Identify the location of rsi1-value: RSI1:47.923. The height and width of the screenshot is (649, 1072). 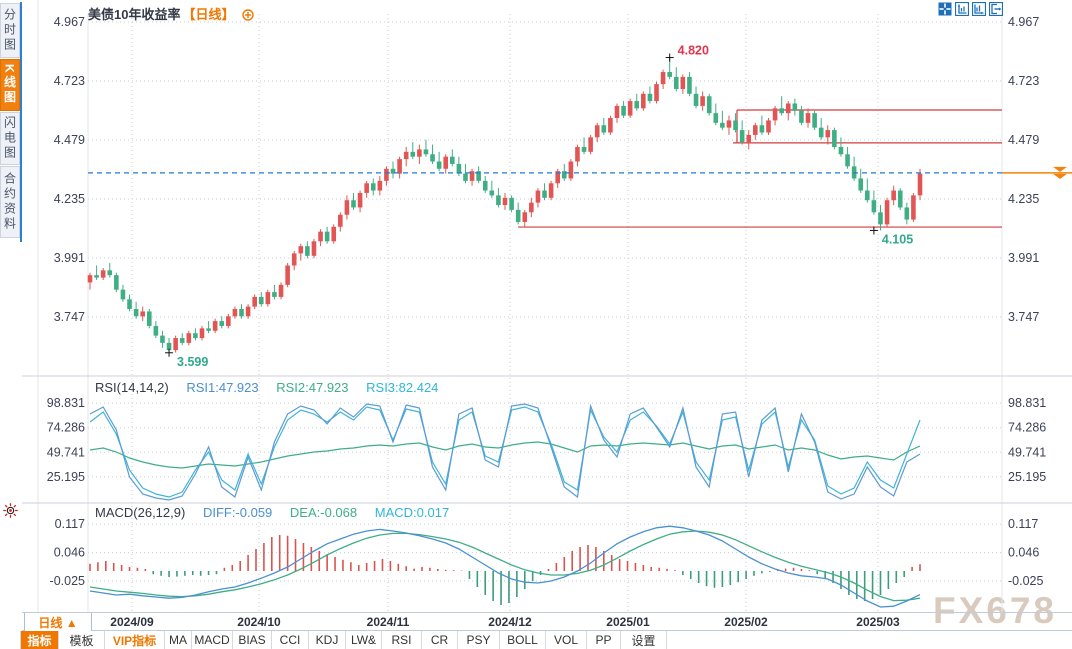
(222, 387).